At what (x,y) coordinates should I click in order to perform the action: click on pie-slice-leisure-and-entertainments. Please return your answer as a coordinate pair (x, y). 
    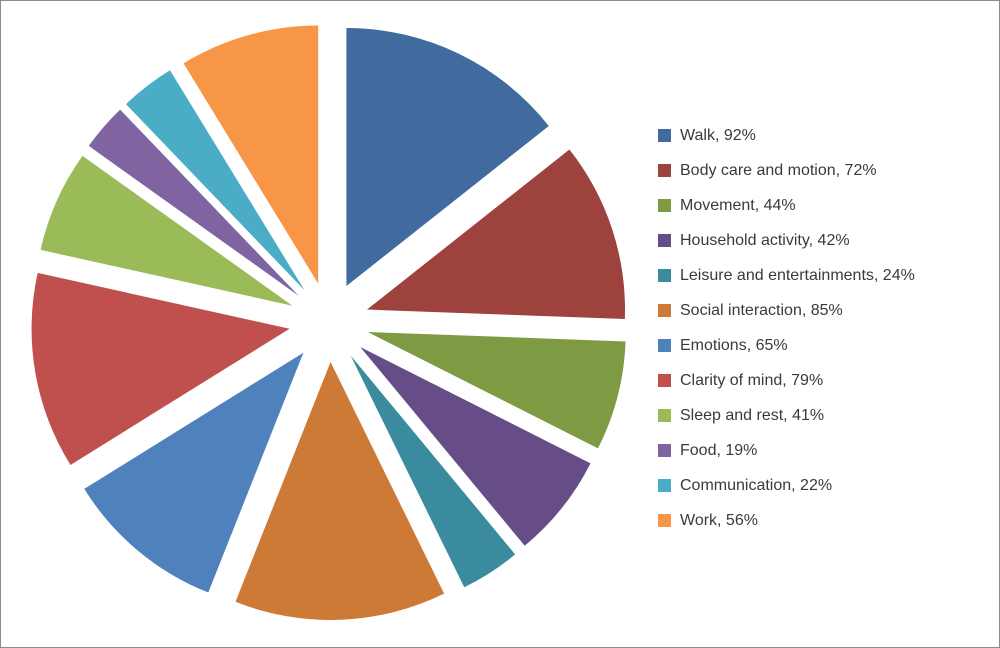
    Looking at the image, I should click on (433, 471).